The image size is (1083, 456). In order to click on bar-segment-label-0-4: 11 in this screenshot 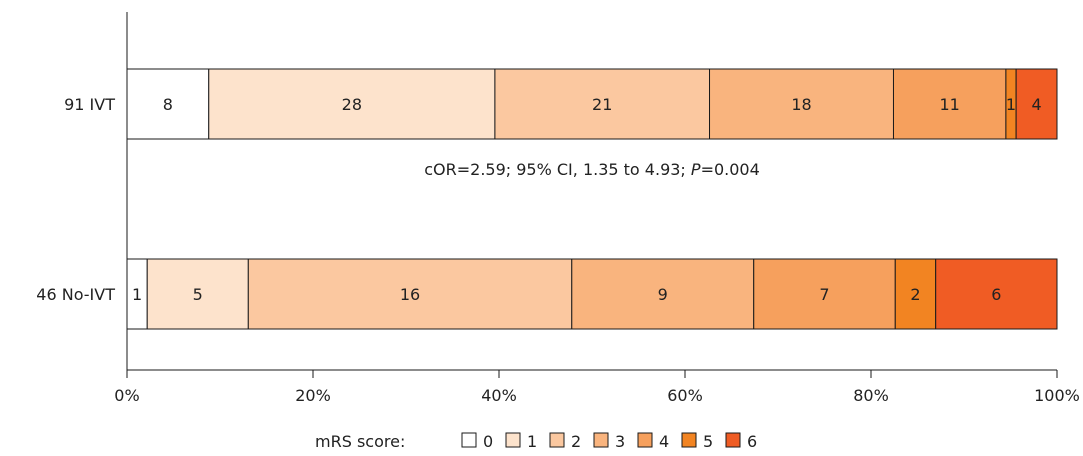, I will do `click(950, 104)`.